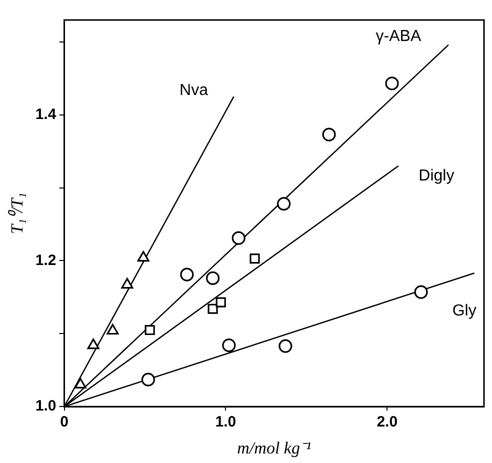  I want to click on series-label: γ-ABA, so click(399, 37).